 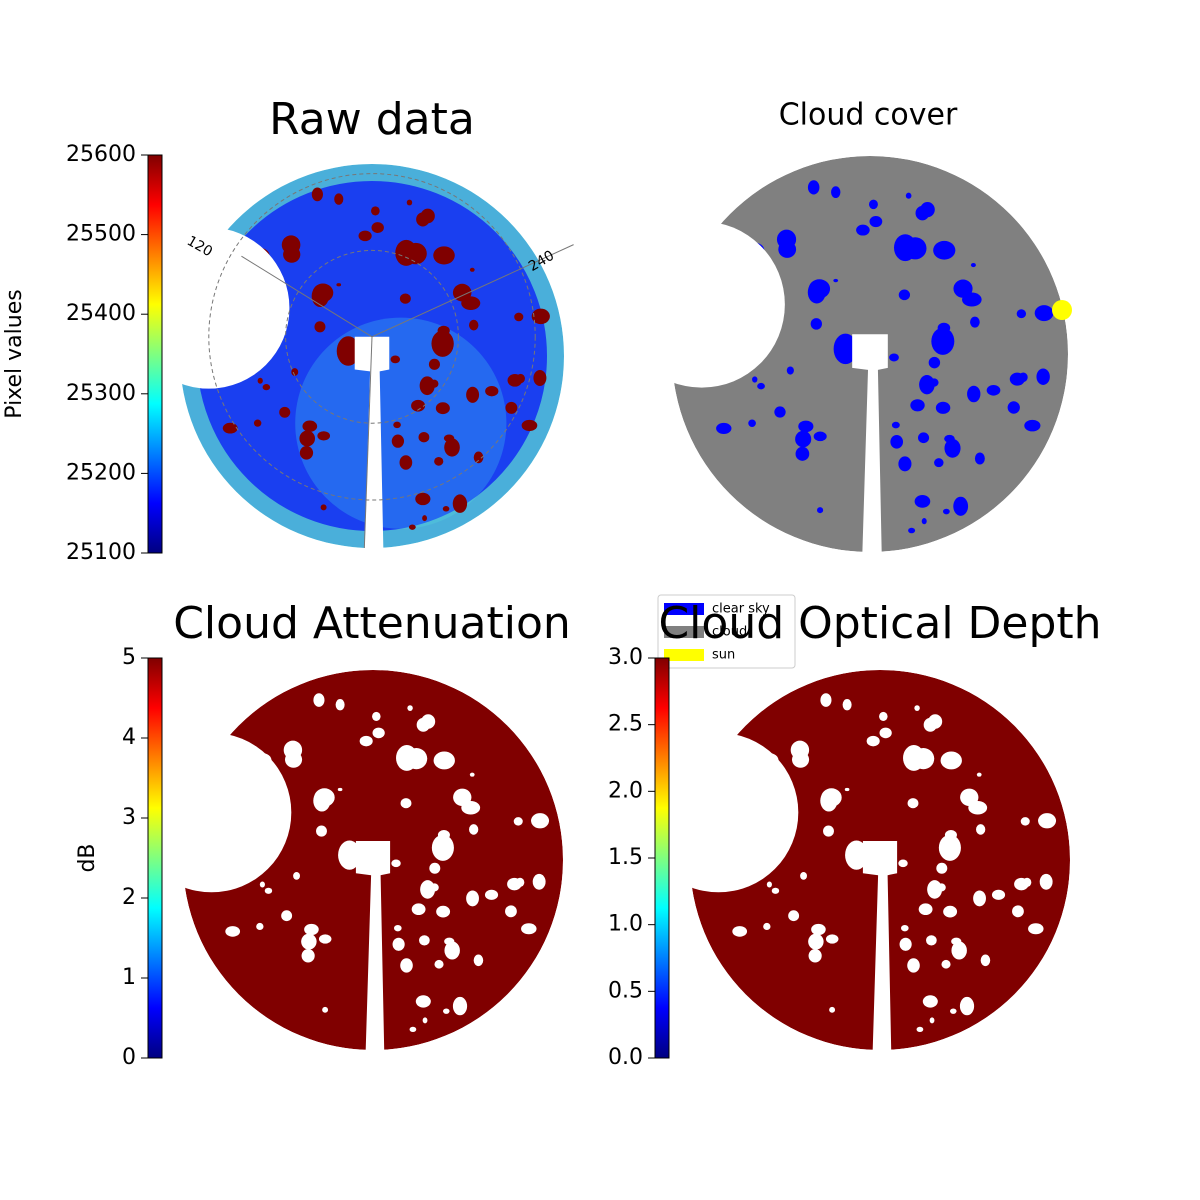 What do you see at coordinates (129, 1057) in the screenshot?
I see `y-tick-label: 0` at bounding box center [129, 1057].